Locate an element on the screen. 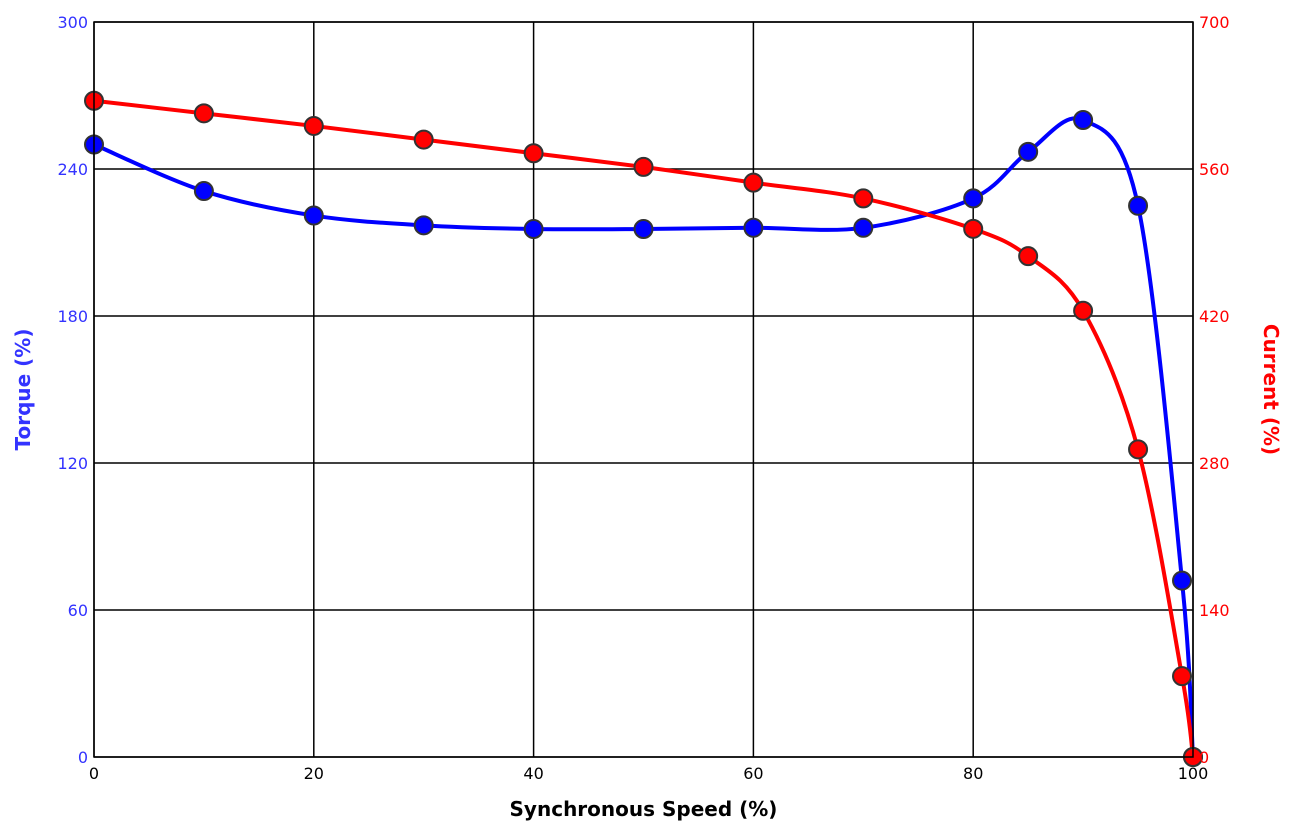  y-right-tick-label: 0 is located at coordinates (1204, 757).